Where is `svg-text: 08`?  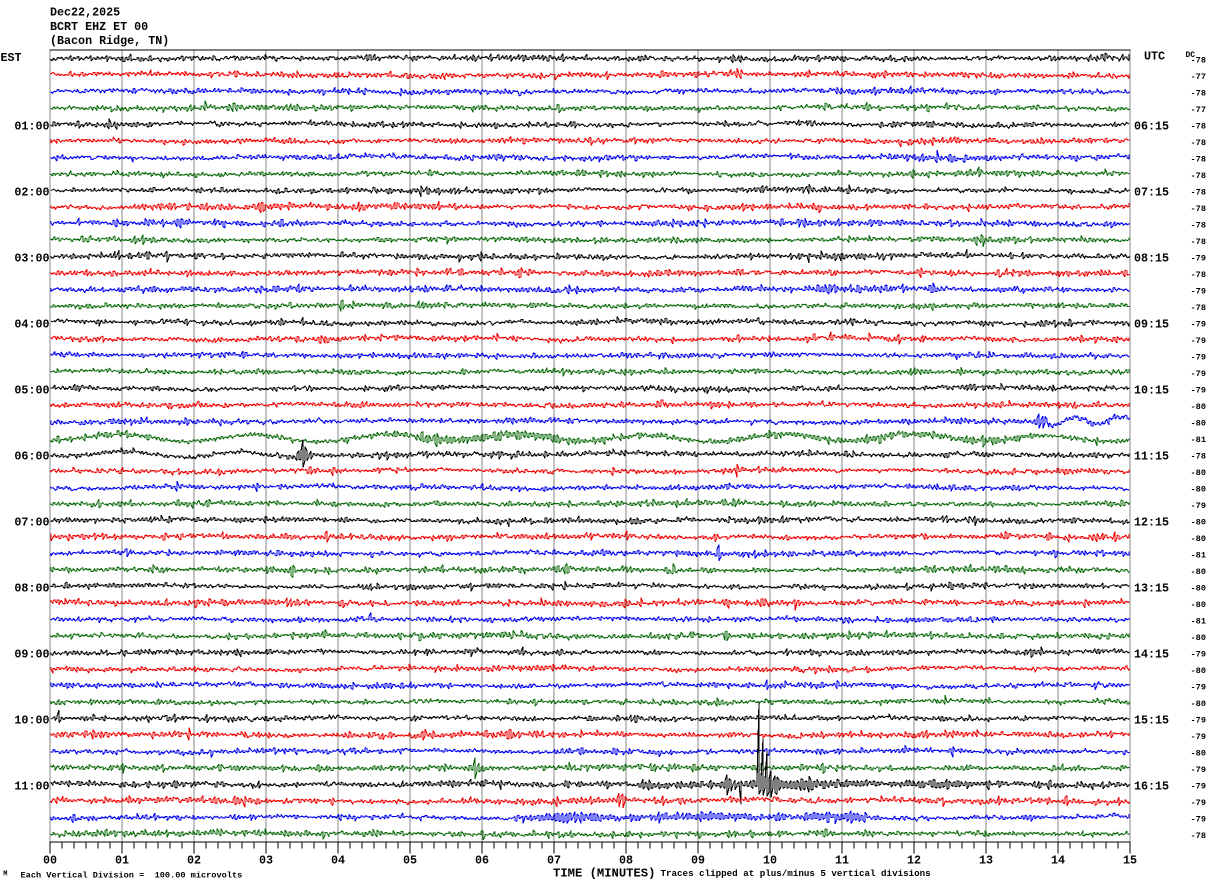 svg-text: 08 is located at coordinates (626, 860).